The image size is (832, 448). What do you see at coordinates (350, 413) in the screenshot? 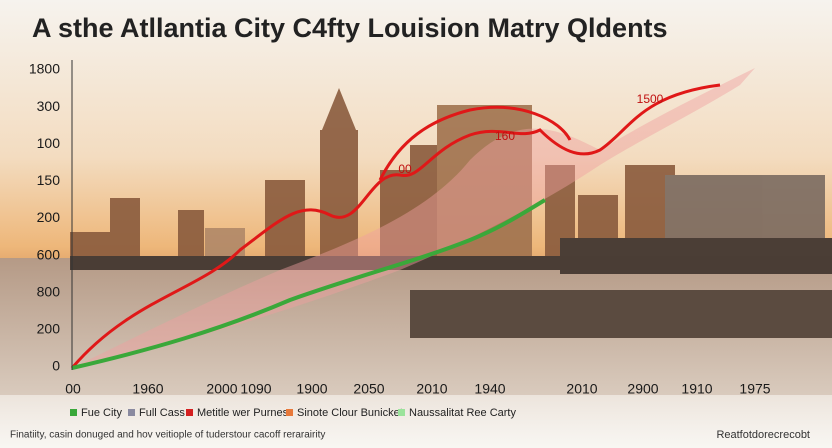
I see `legend-label: Sinote Clour Bunicket` at bounding box center [350, 413].